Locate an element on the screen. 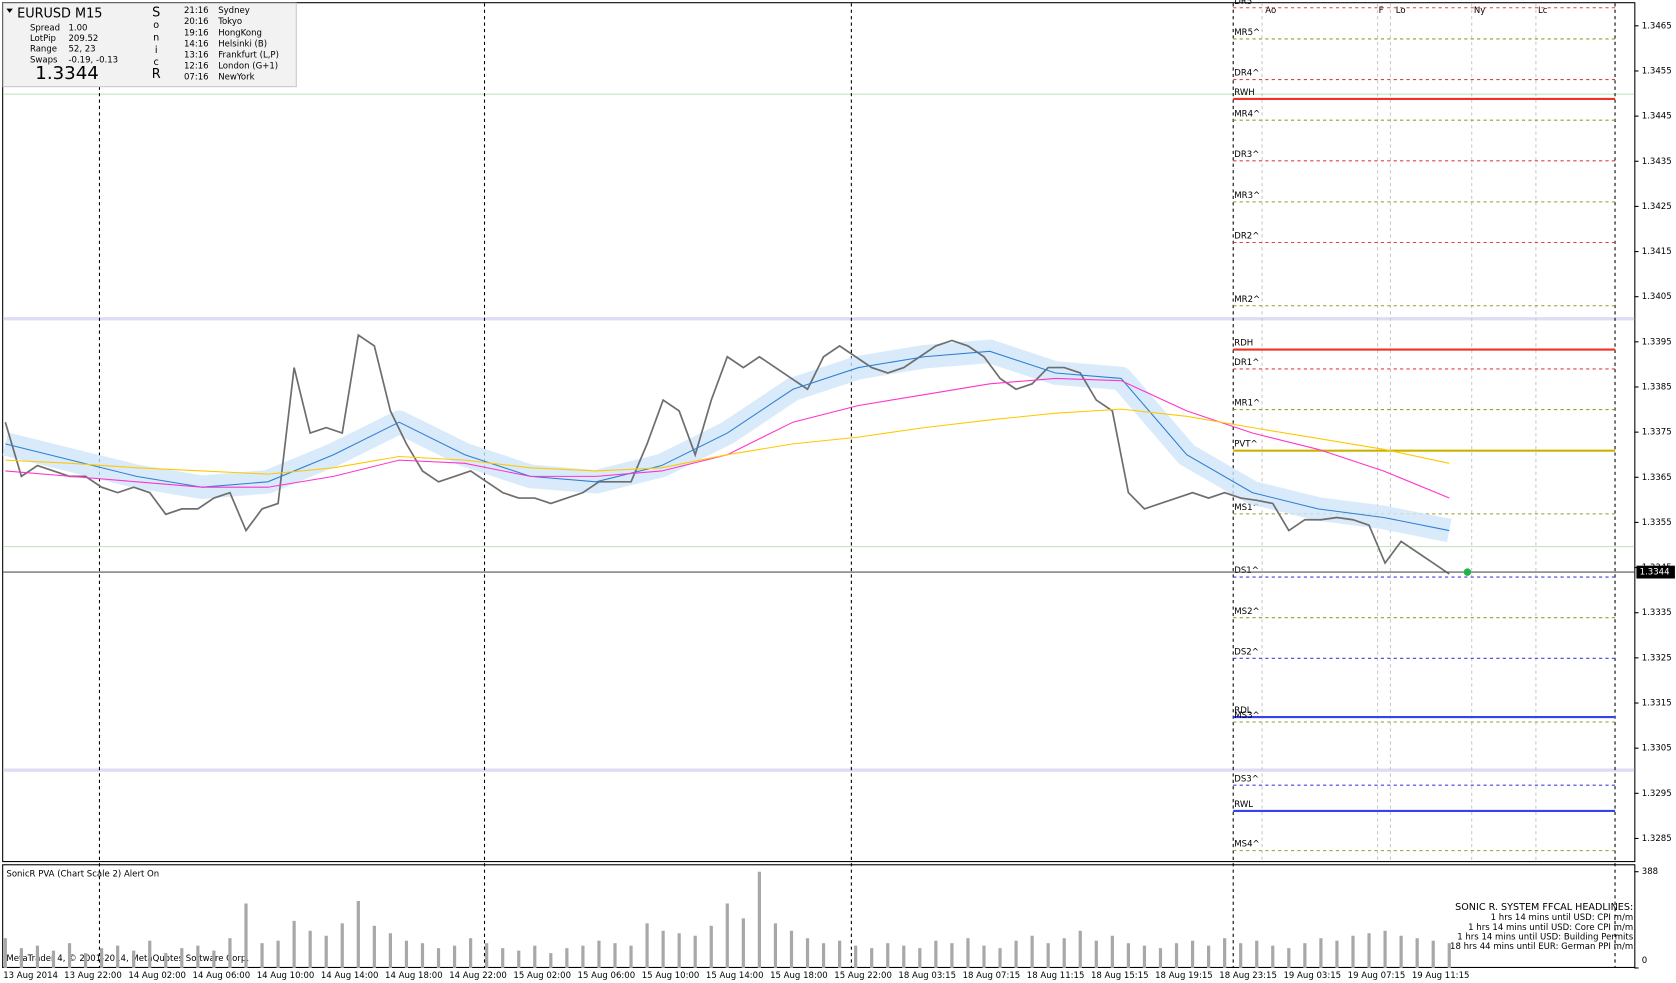 The image size is (1676, 983). panel-key: Range is located at coordinates (43, 50).